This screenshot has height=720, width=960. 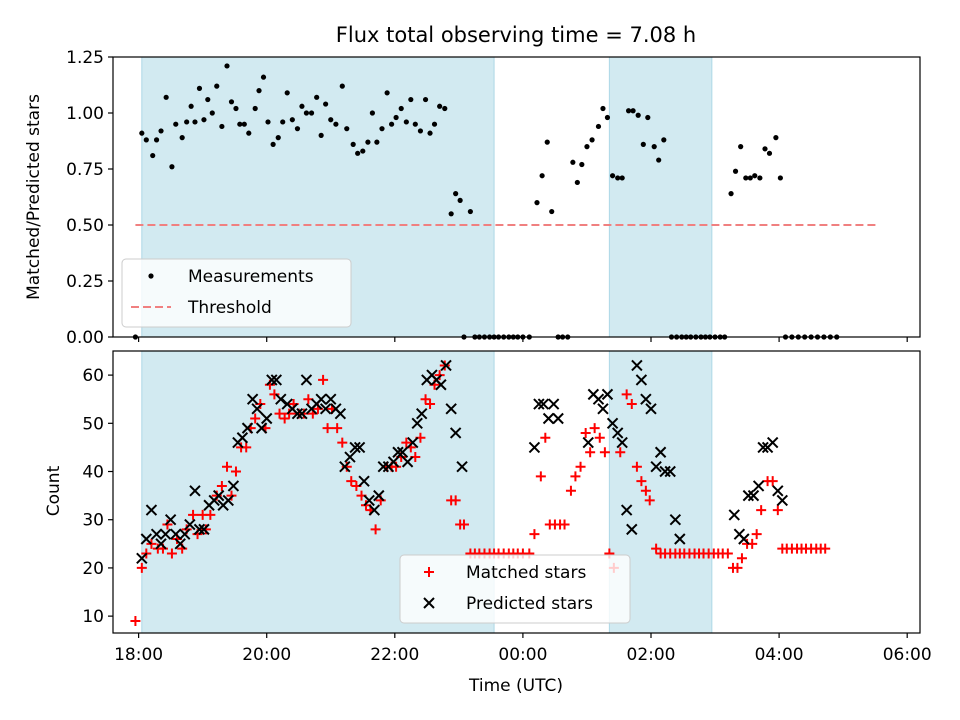 I want to click on x-tick-label: 00:00, so click(x=522, y=655).